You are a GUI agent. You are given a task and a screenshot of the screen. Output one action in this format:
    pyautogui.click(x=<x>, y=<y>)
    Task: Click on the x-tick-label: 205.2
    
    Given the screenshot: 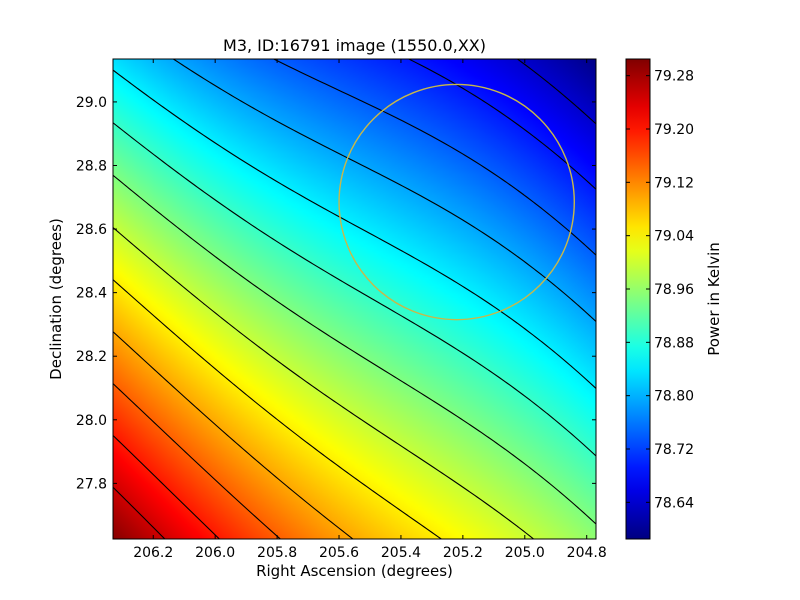 What is the action you would take?
    pyautogui.click(x=463, y=553)
    